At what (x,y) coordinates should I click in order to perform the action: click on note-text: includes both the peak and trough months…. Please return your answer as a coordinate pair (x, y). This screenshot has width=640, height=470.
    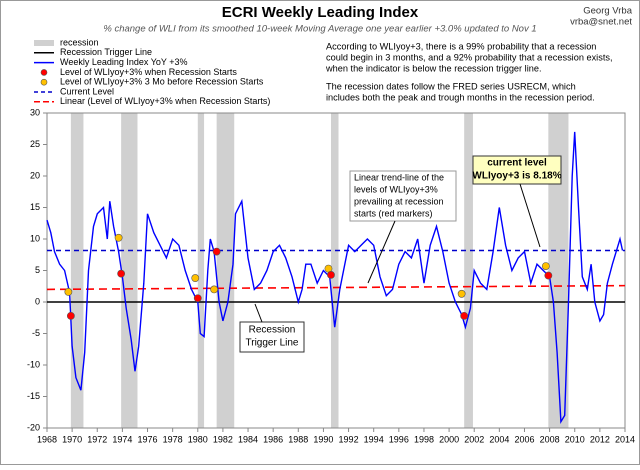
    Looking at the image, I should click on (460, 97).